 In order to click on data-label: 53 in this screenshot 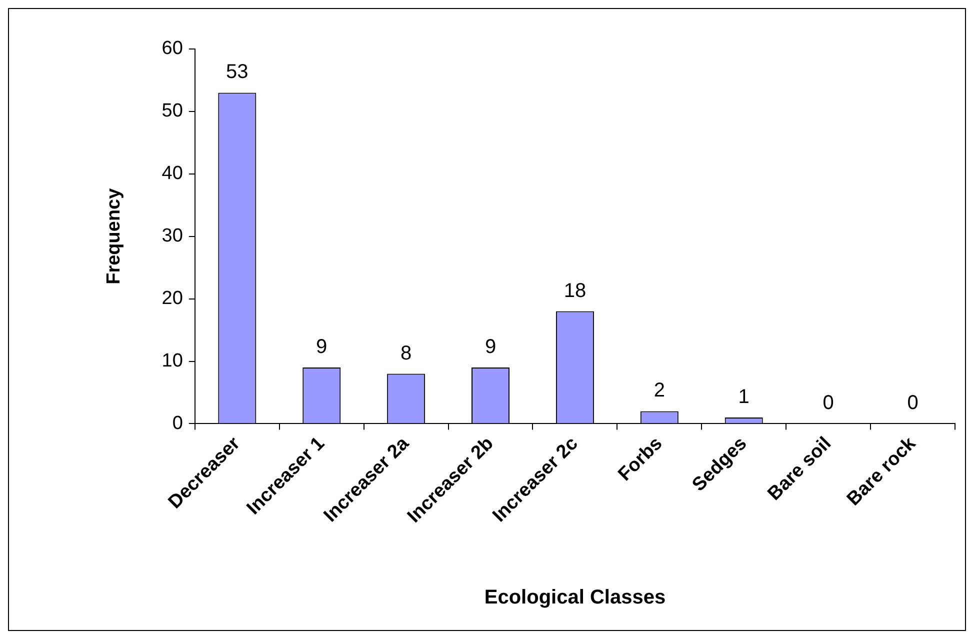, I will do `click(237, 72)`.